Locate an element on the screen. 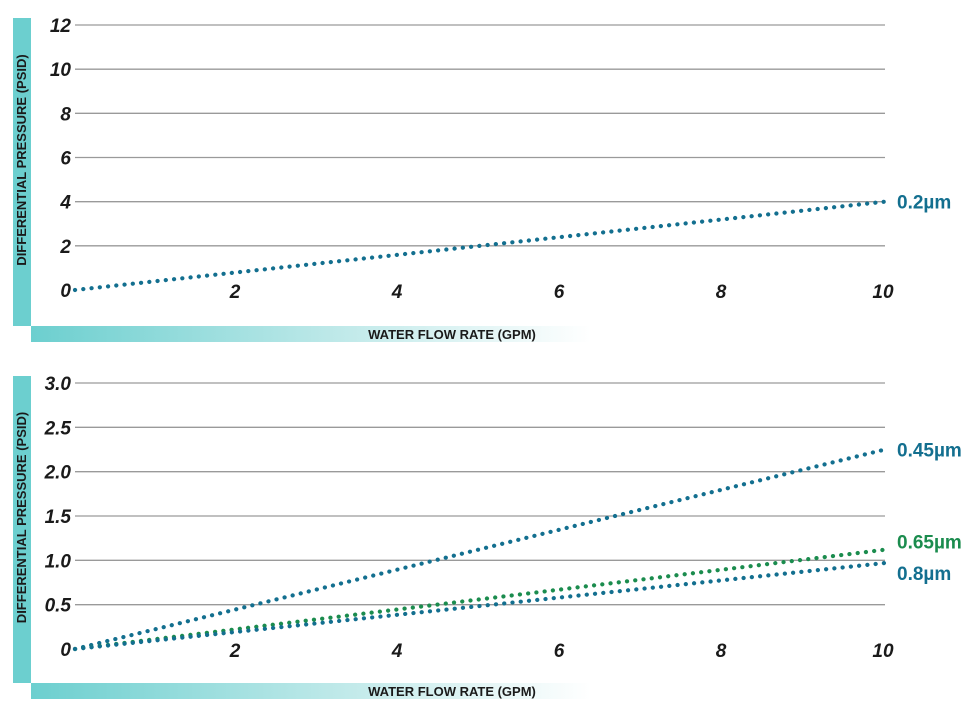 This screenshot has height=719, width=972. y-tick-label: 12 is located at coordinates (61, 26).